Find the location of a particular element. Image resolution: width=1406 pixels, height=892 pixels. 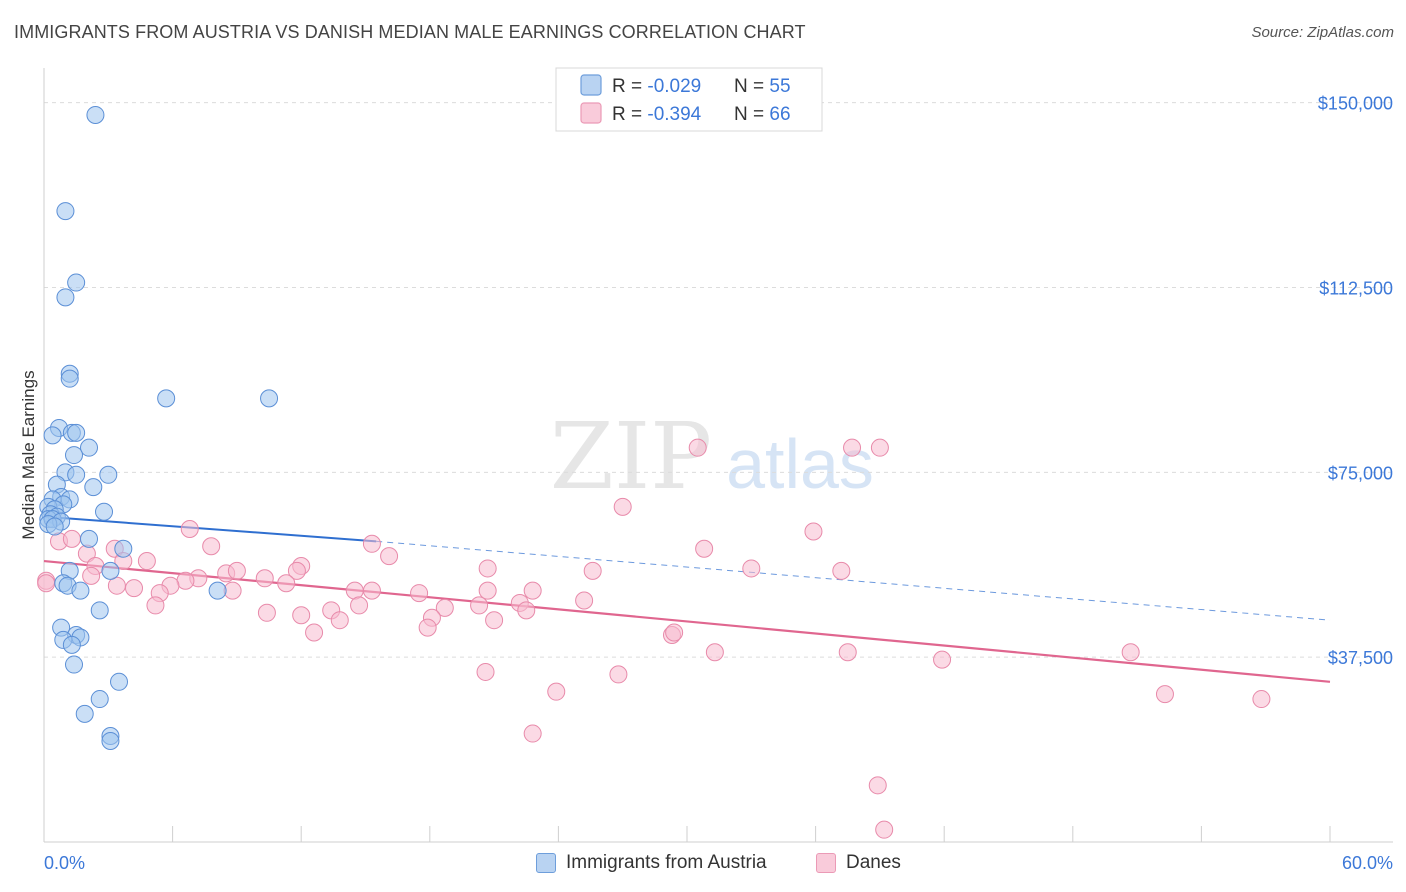

y-tick-labels: $37,500 $75,000 $112,500 $150,000 is located at coordinates (1355, 381).